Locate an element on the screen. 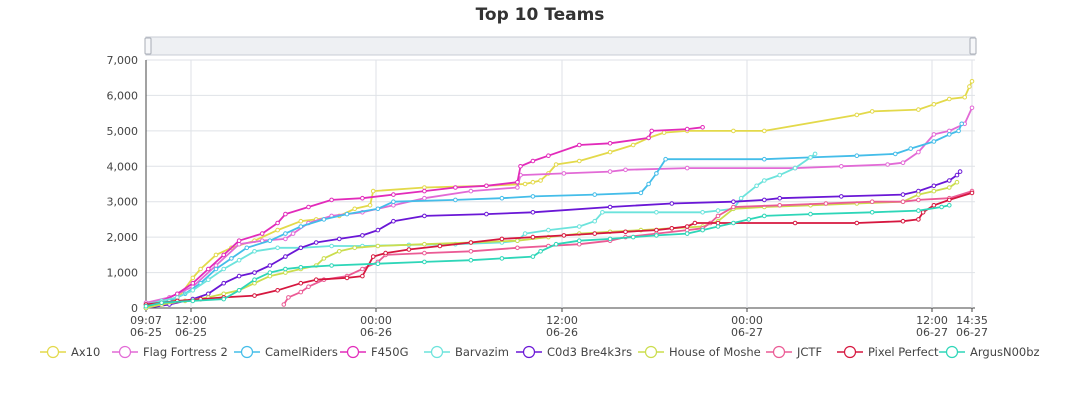  legend-item: Pixel Perfect is located at coordinates (888, 352).